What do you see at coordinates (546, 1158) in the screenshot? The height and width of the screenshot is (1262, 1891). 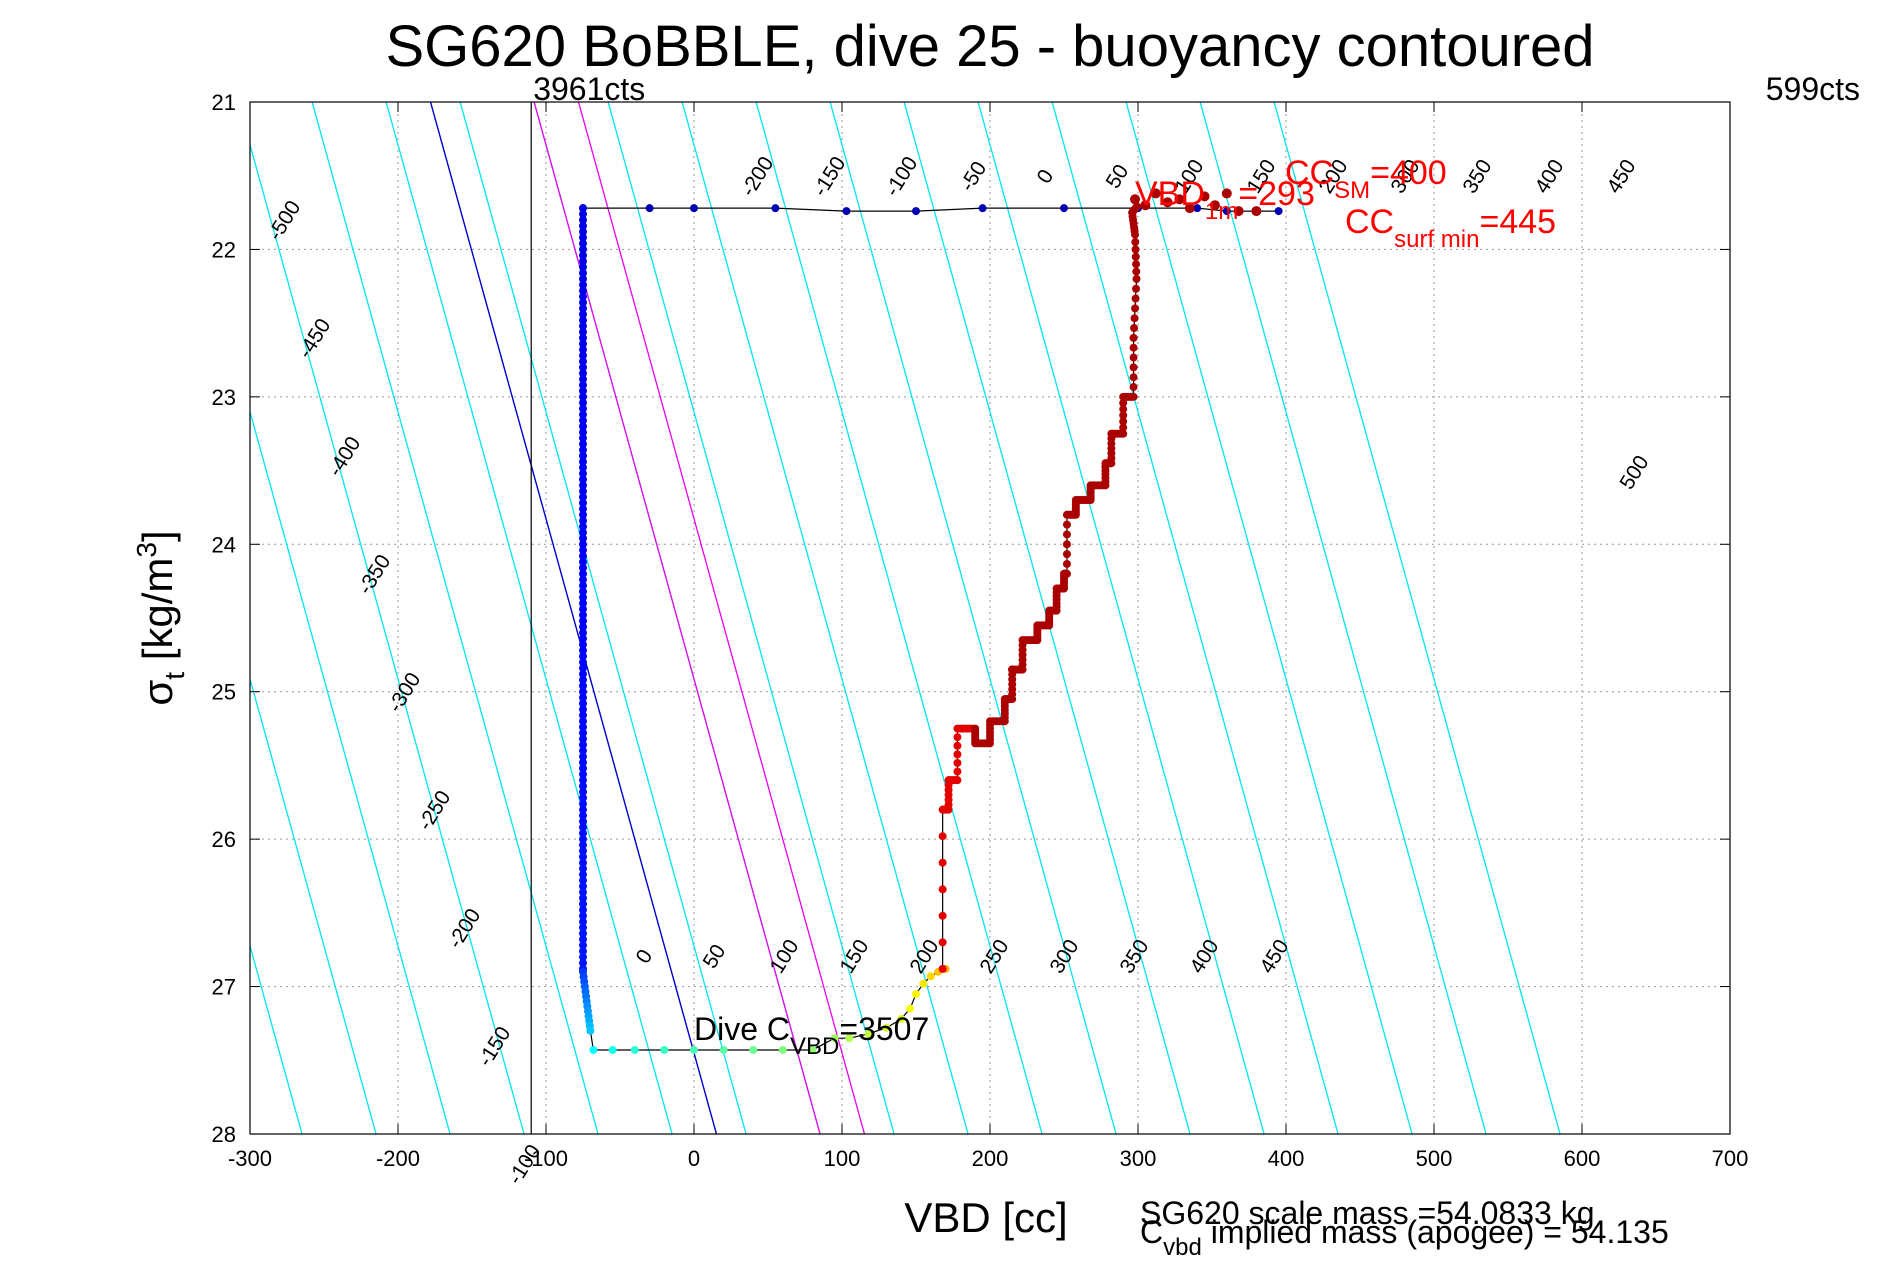 I see `x-tick-label: -100` at bounding box center [546, 1158].